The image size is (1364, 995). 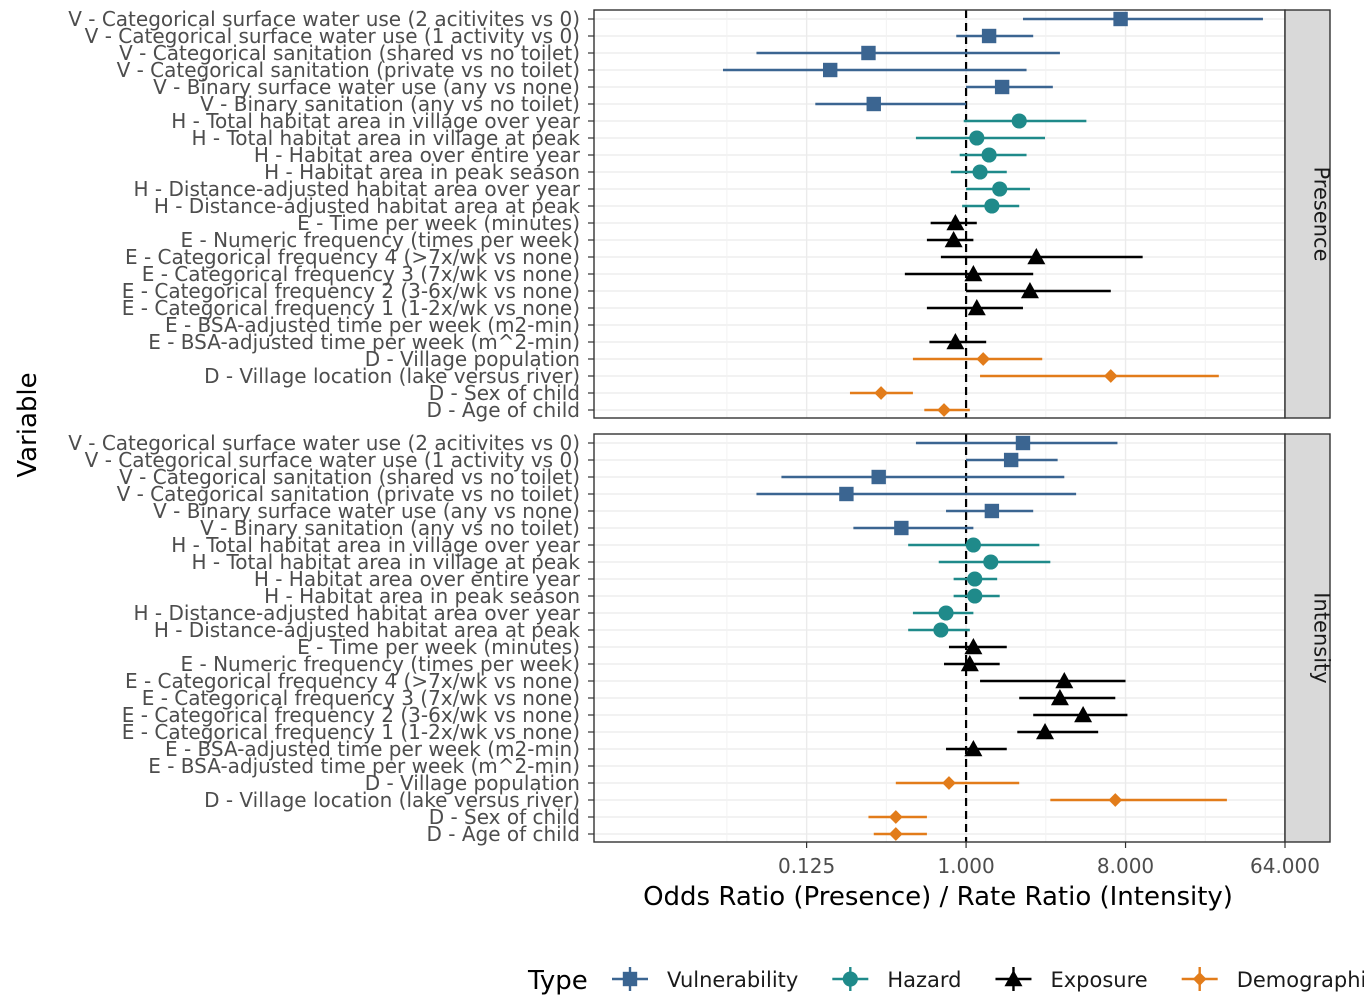 What do you see at coordinates (806, 866) in the screenshot?
I see `x-tick-label: 0.125` at bounding box center [806, 866].